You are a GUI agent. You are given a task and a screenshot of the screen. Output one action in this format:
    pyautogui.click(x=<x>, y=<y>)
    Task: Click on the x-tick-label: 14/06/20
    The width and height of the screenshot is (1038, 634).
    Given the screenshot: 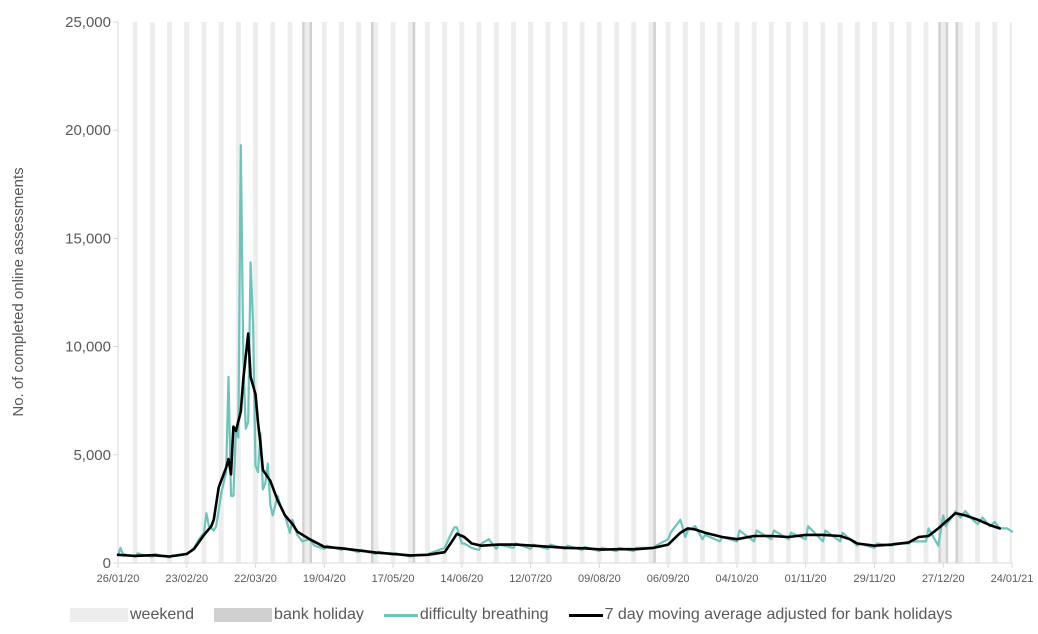 What is the action you would take?
    pyautogui.click(x=461, y=579)
    